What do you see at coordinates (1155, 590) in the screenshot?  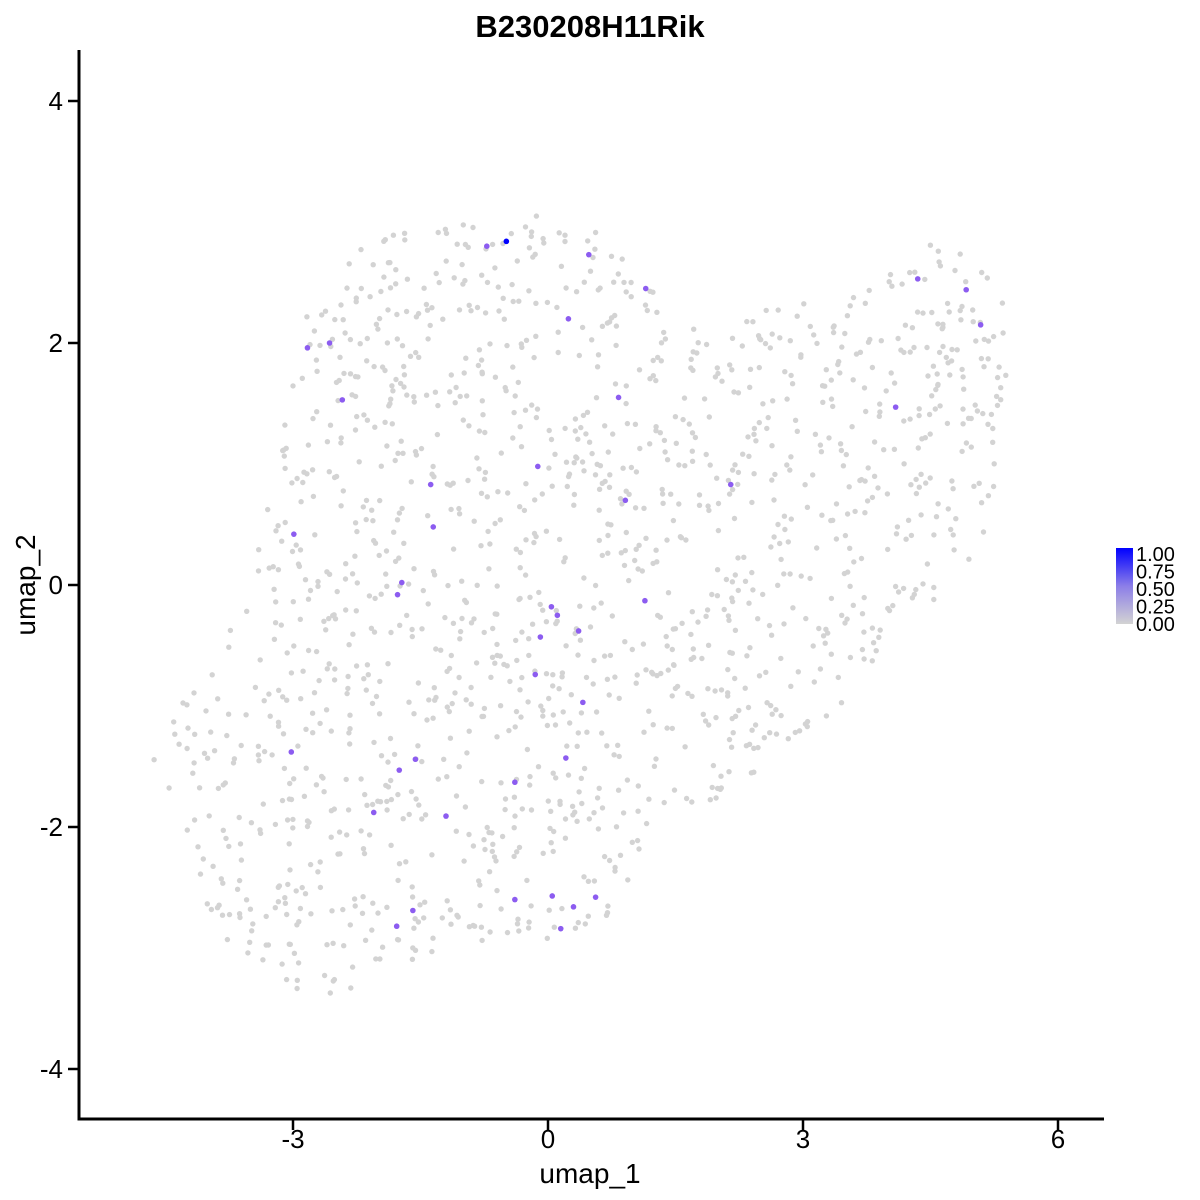 I see `legend-ticks: 1.000.750.500.250.00` at bounding box center [1155, 590].